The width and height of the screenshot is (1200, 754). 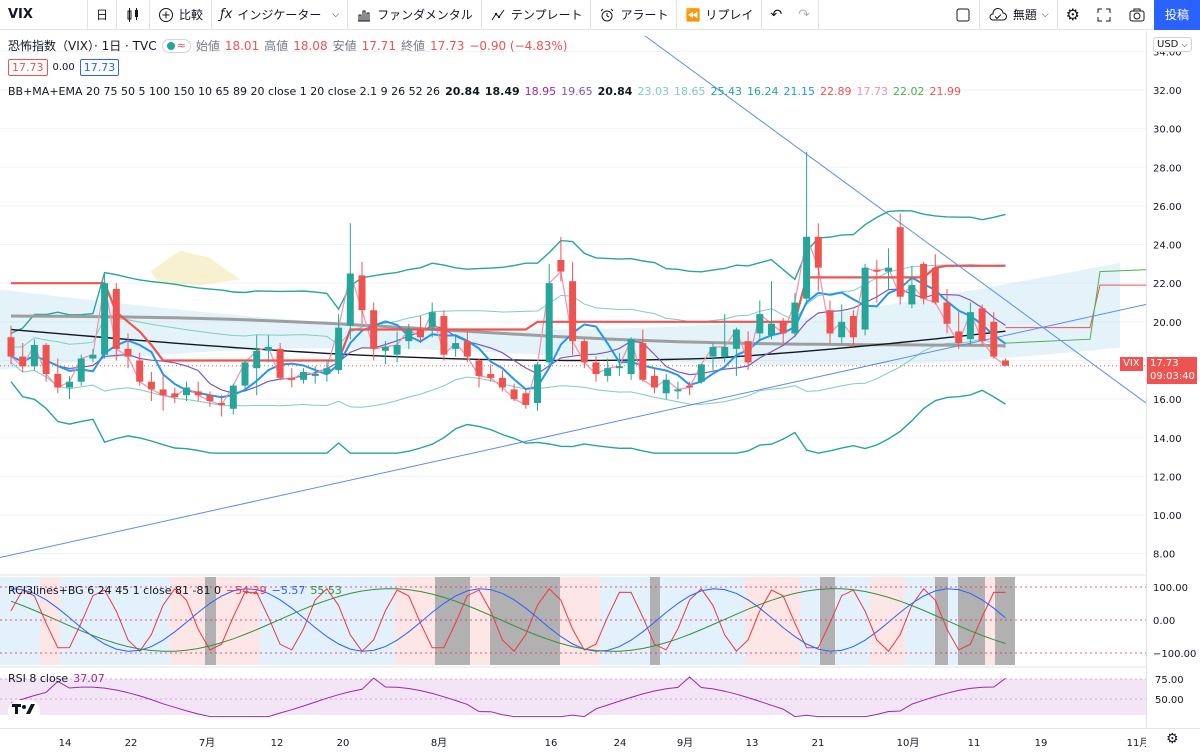 I want to click on indicators-button: ƒx インジケーター ⌵, so click(x=280, y=15).